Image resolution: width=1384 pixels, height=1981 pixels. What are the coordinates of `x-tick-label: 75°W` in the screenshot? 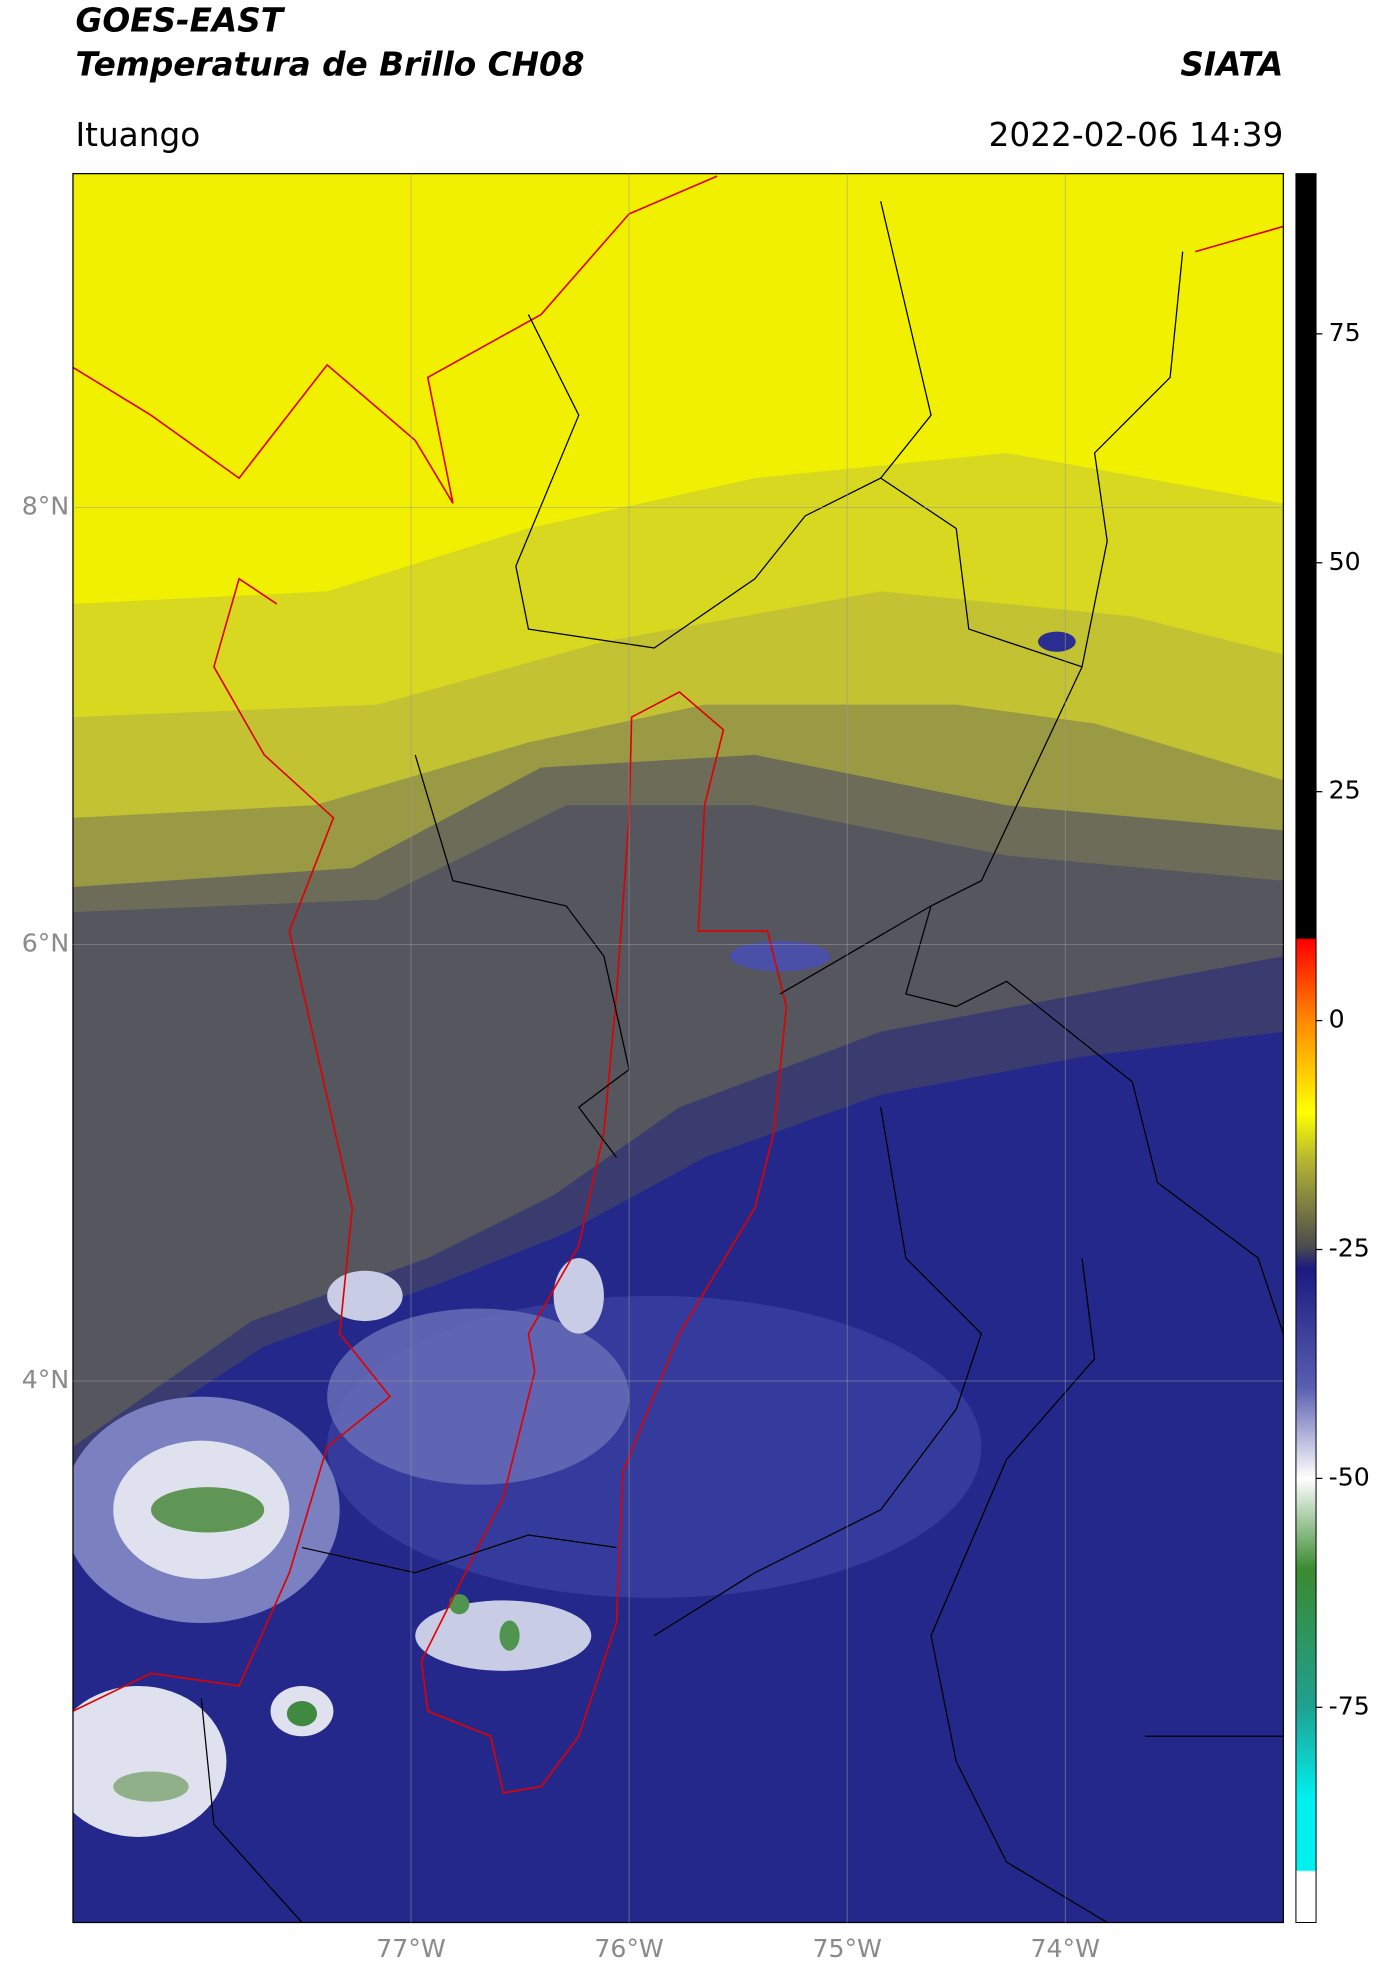 It's located at (847, 1948).